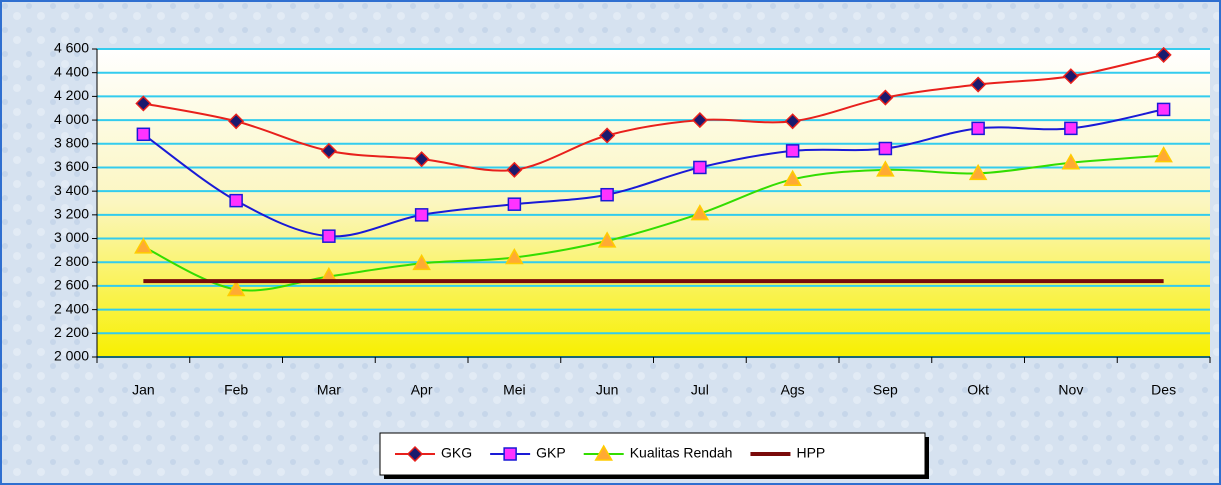 This screenshot has height=485, width=1221. What do you see at coordinates (422, 390) in the screenshot?
I see `x-tick-label: Apr` at bounding box center [422, 390].